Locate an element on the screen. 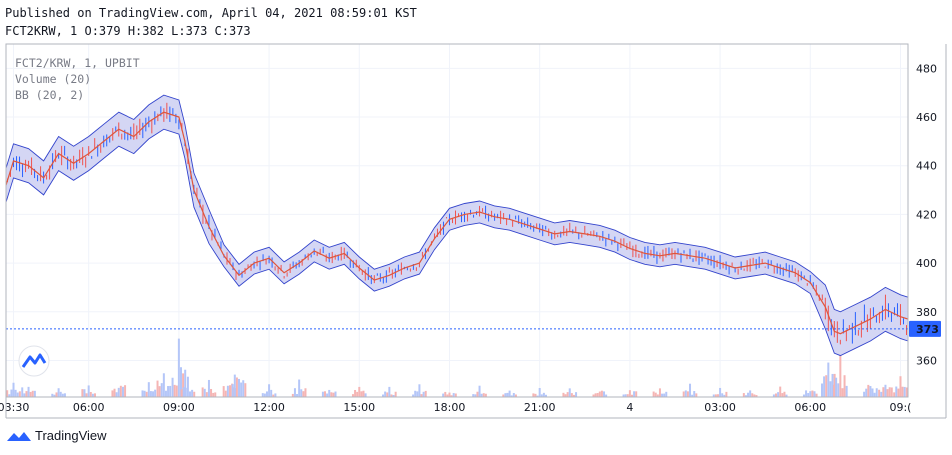  y-tick-label: 440 is located at coordinates (926, 166).